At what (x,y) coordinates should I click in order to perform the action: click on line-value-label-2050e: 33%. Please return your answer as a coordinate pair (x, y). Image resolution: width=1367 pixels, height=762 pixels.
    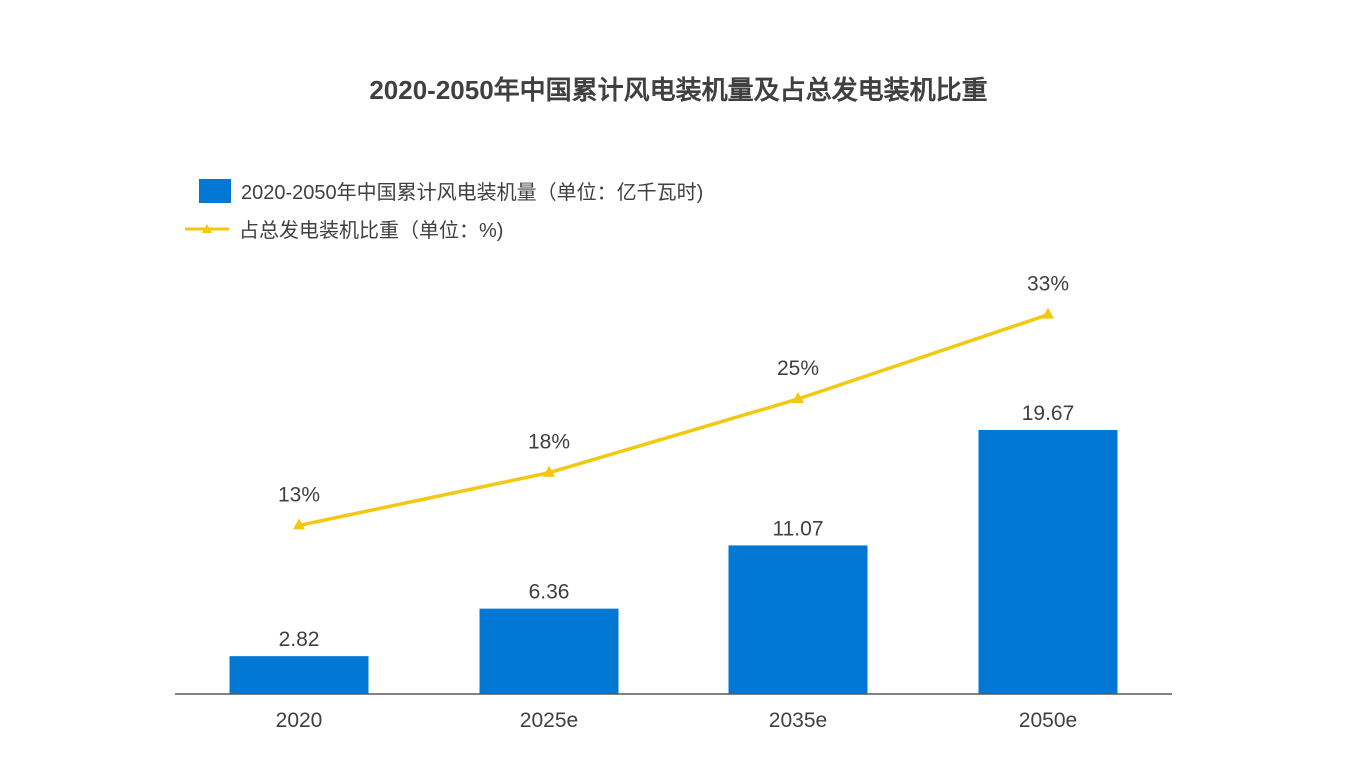
    Looking at the image, I should click on (1048, 284).